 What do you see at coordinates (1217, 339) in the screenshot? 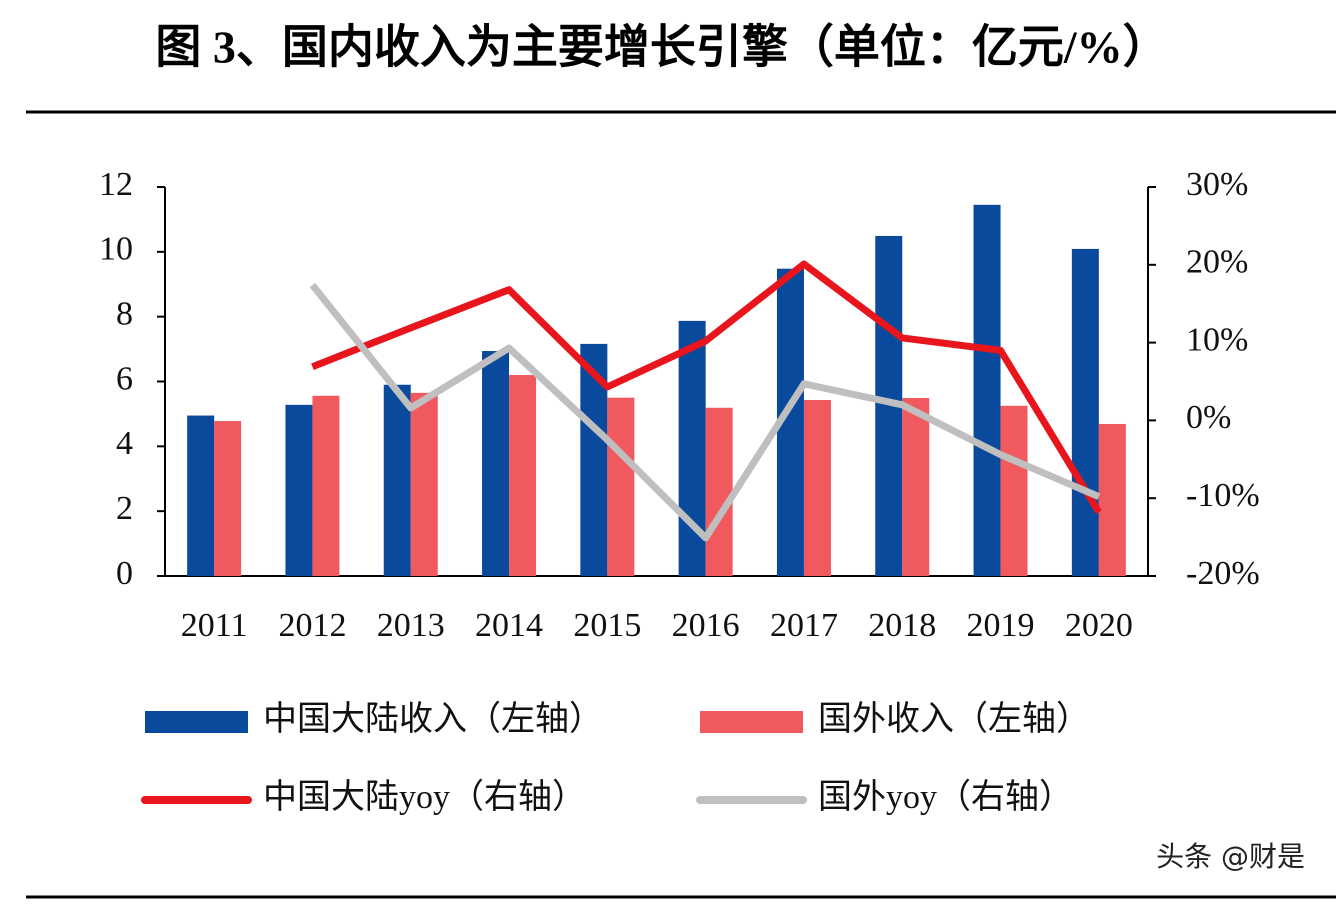
I see `y2-tick-label: 10%` at bounding box center [1217, 339].